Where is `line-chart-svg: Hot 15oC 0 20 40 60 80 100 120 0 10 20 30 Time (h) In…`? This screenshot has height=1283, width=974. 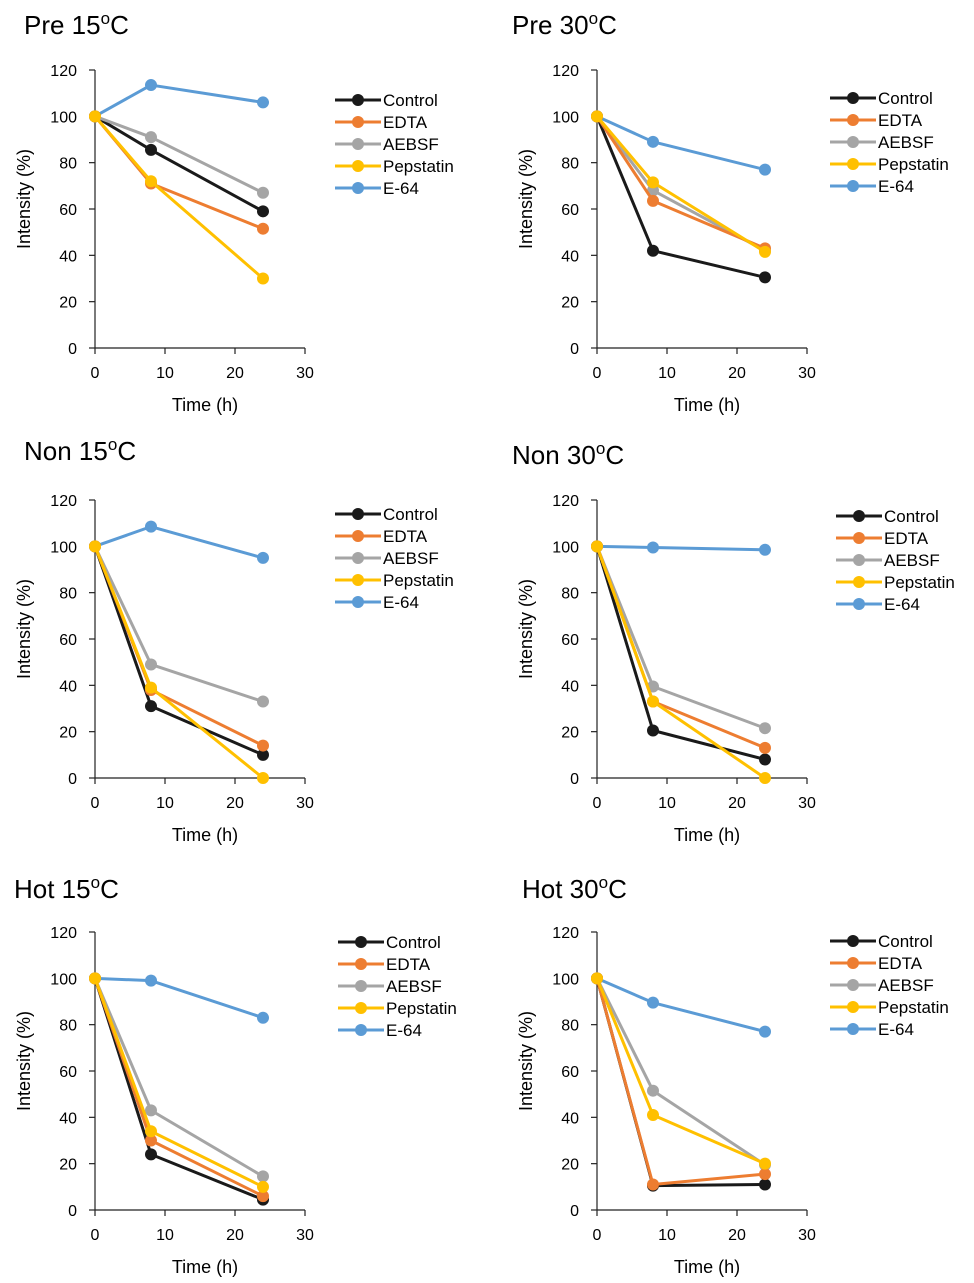
line-chart-svg: Hot 15oC 0 20 40 60 80 100 120 0 10 20 30 Time (h) In… is located at coordinates (235, 1075).